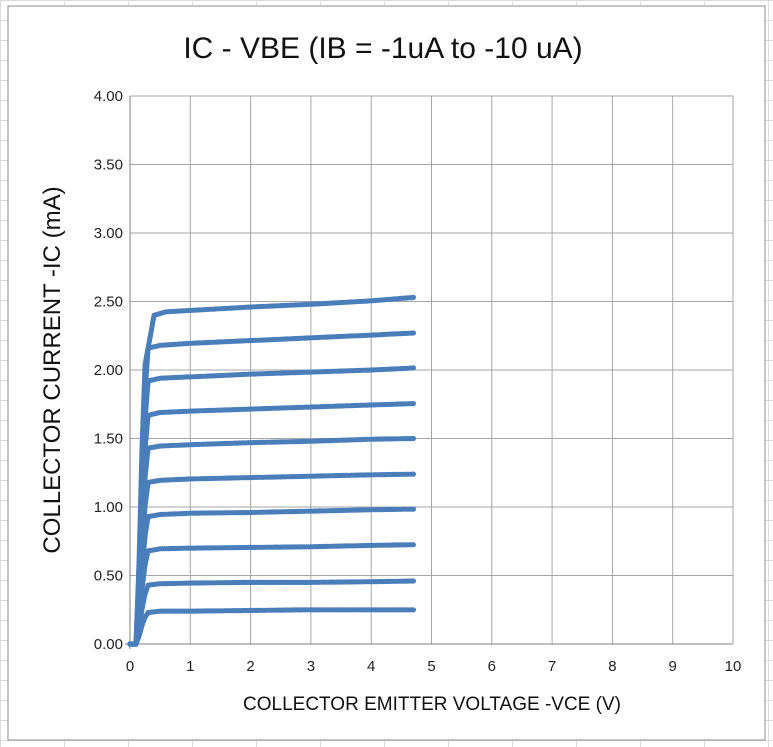 Image resolution: width=773 pixels, height=747 pixels. What do you see at coordinates (673, 666) in the screenshot?
I see `x-tick-label: 9` at bounding box center [673, 666].